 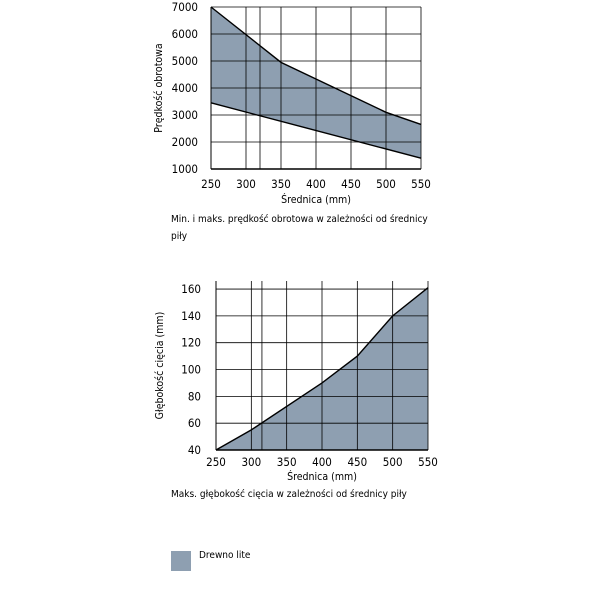 What do you see at coordinates (160, 366) in the screenshot?
I see `y-axis-title: Głębokość cięcia (mm)` at bounding box center [160, 366].